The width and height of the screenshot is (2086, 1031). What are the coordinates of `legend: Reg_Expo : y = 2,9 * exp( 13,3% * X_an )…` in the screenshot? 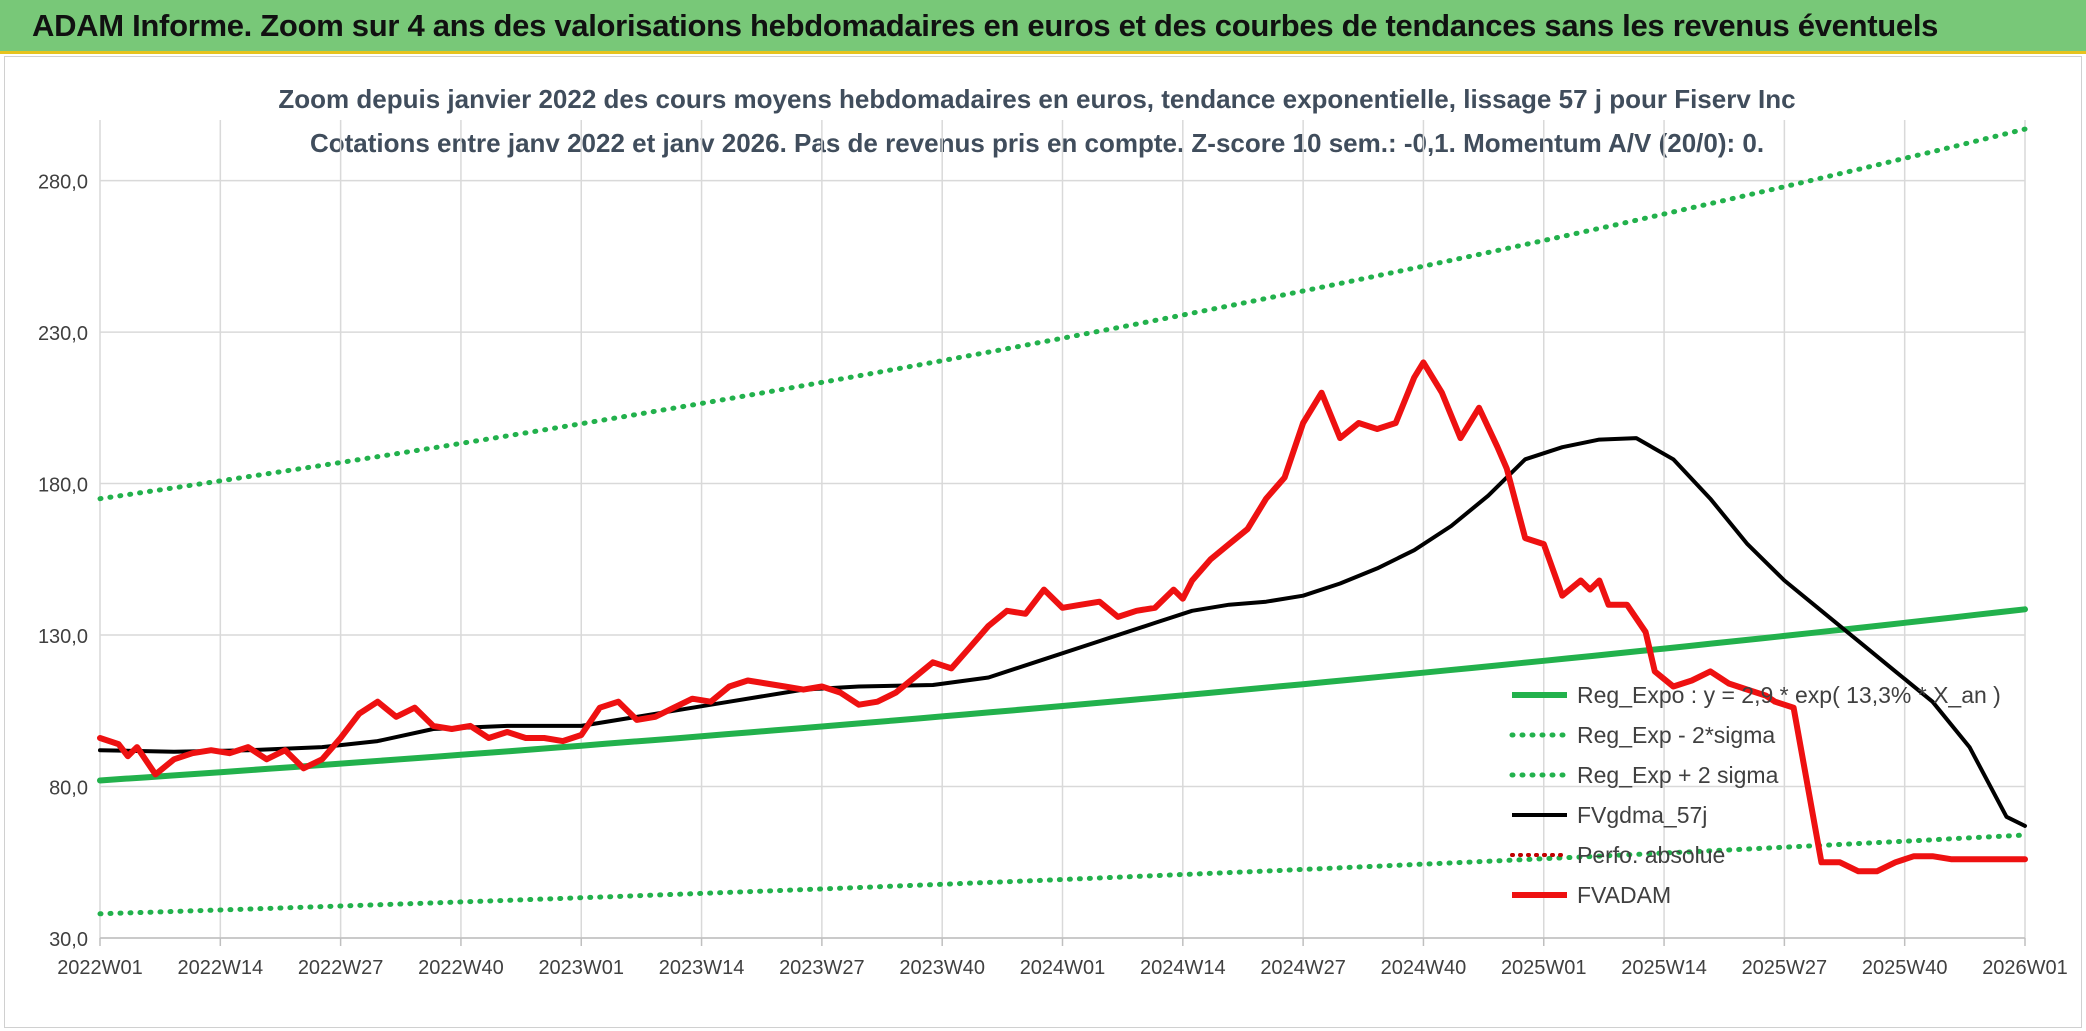 It's located at (1755, 795).